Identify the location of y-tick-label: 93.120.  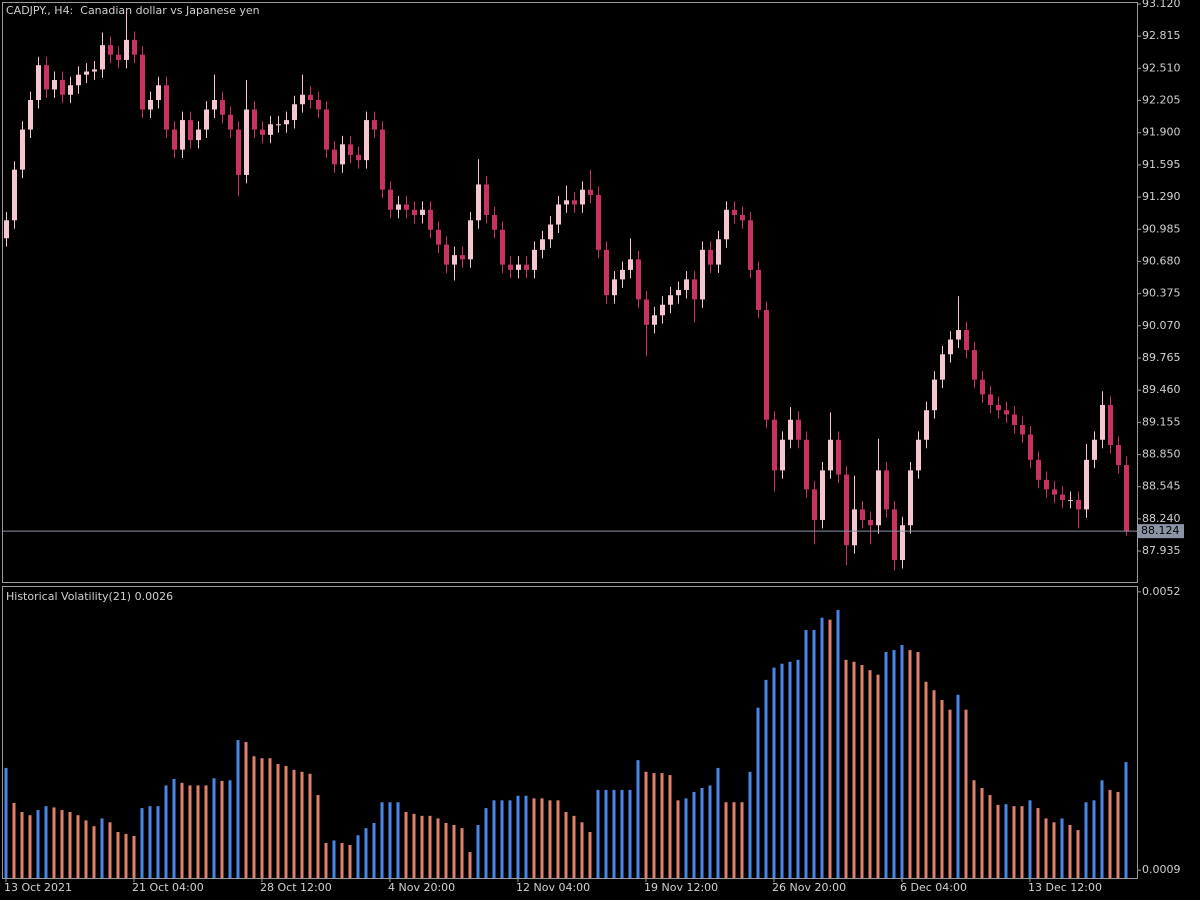
(1161, 5).